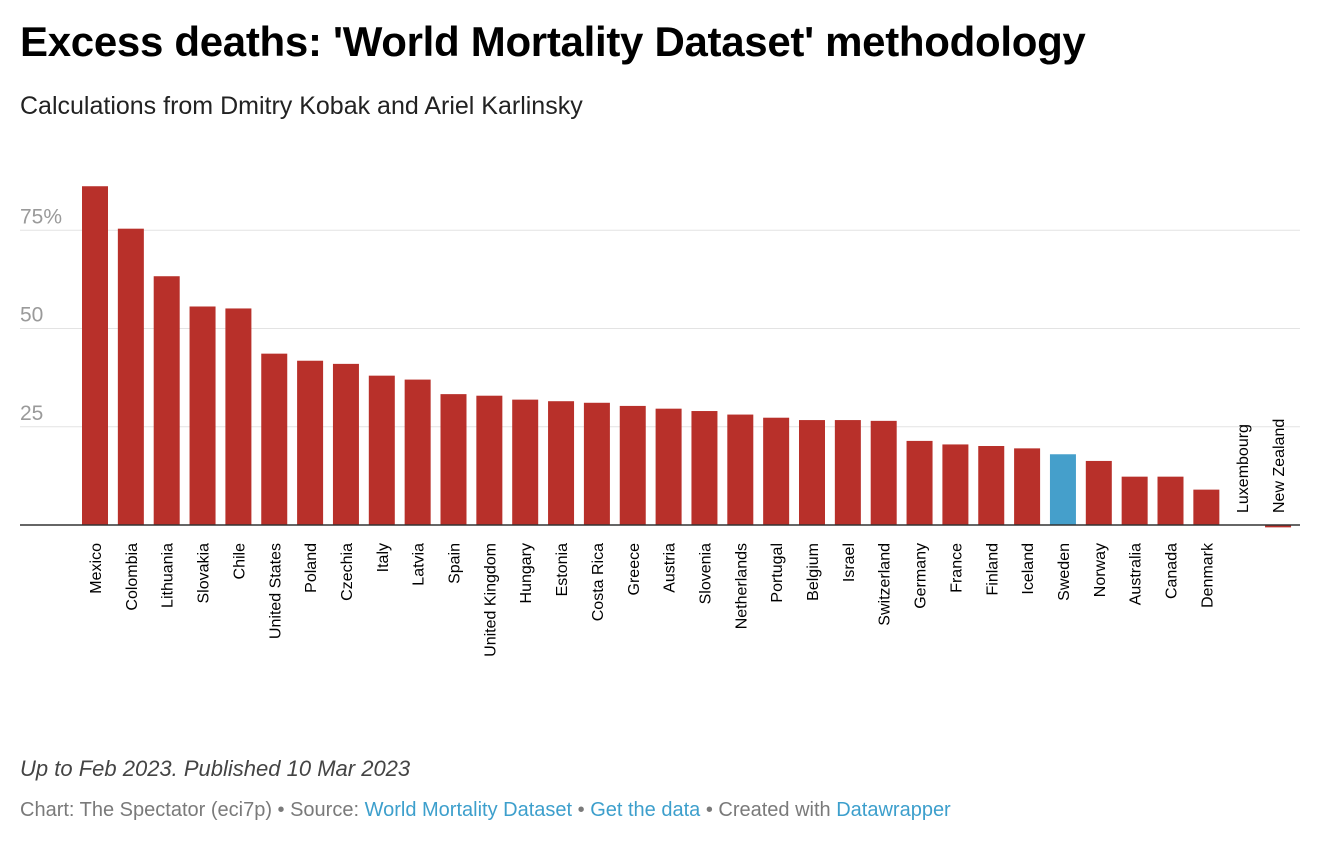  What do you see at coordinates (455, 563) in the screenshot?
I see `x-label-spain: Spain` at bounding box center [455, 563].